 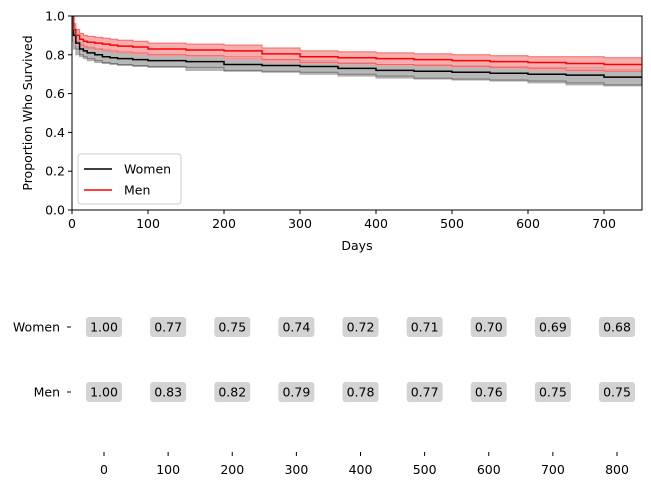 What do you see at coordinates (148, 223) in the screenshot?
I see `x-tick-label: 100` at bounding box center [148, 223].